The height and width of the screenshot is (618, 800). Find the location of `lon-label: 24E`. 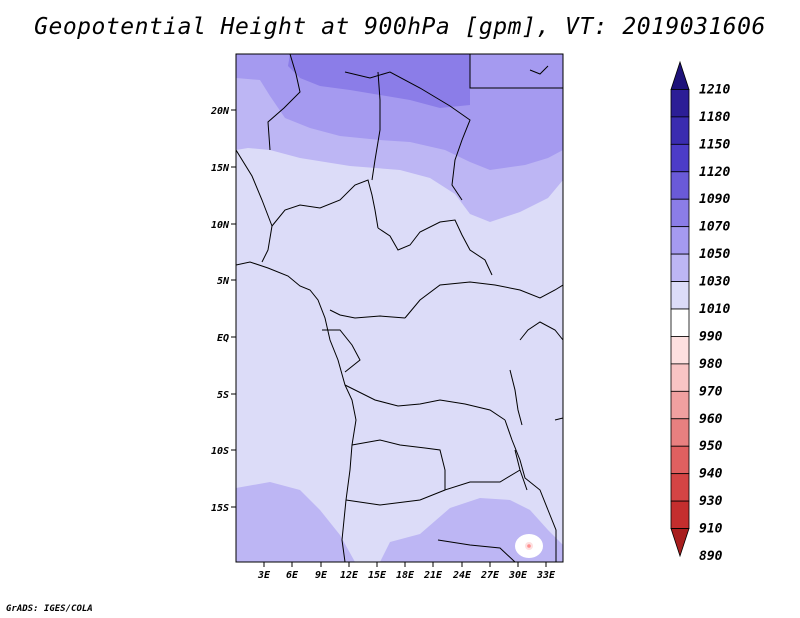

lon-label: 24E is located at coordinates (462, 575).